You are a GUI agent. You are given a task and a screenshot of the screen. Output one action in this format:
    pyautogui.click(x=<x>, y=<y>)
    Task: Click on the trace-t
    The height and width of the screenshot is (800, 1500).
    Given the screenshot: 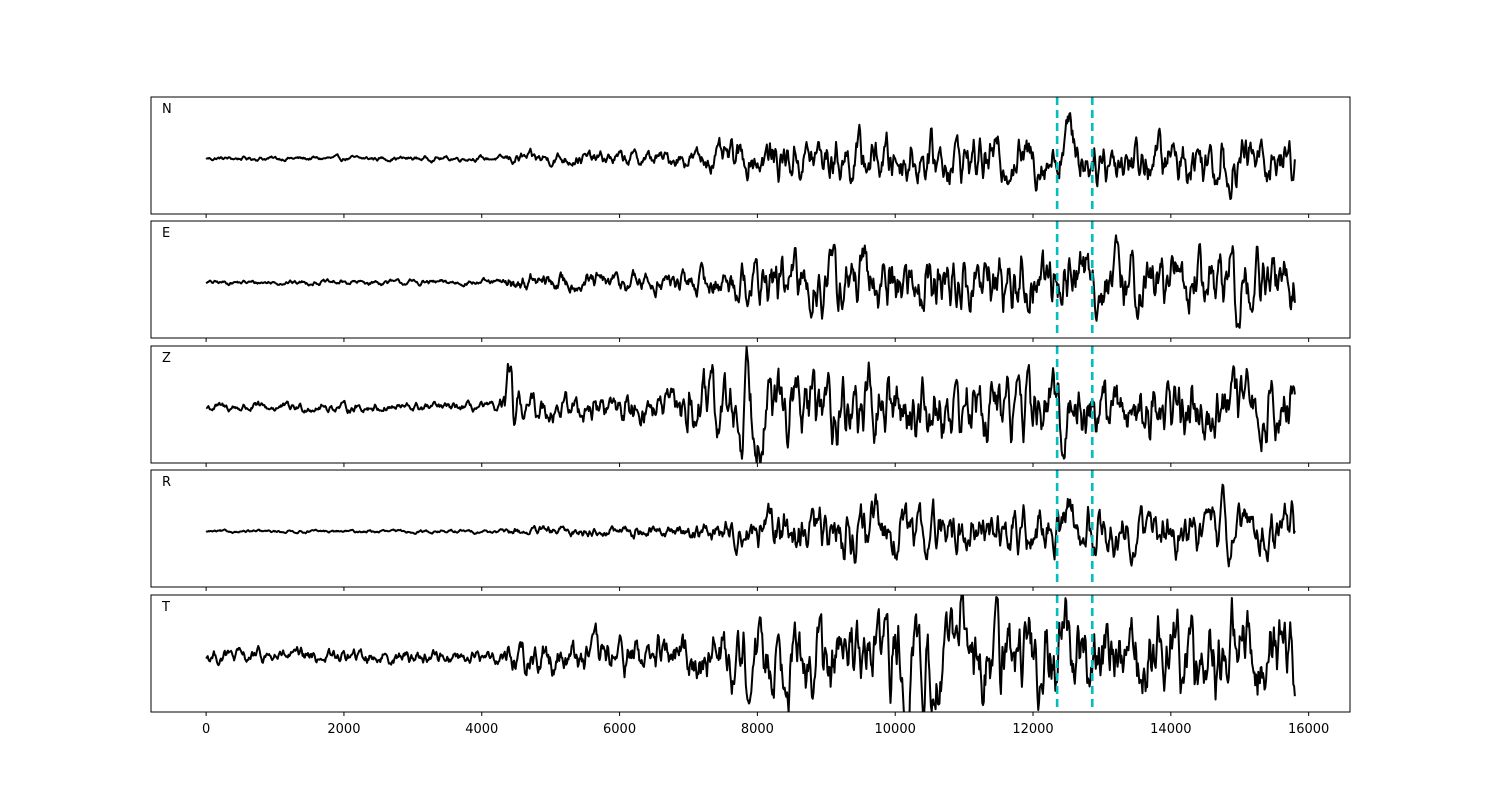 What is the action you would take?
    pyautogui.click(x=750, y=653)
    